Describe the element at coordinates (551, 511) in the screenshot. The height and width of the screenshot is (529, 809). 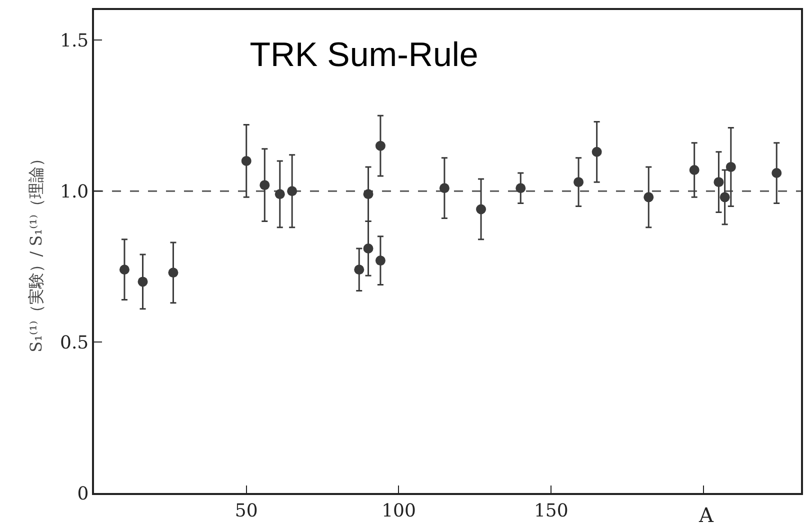
I see `x-tick-label: 150` at that location.